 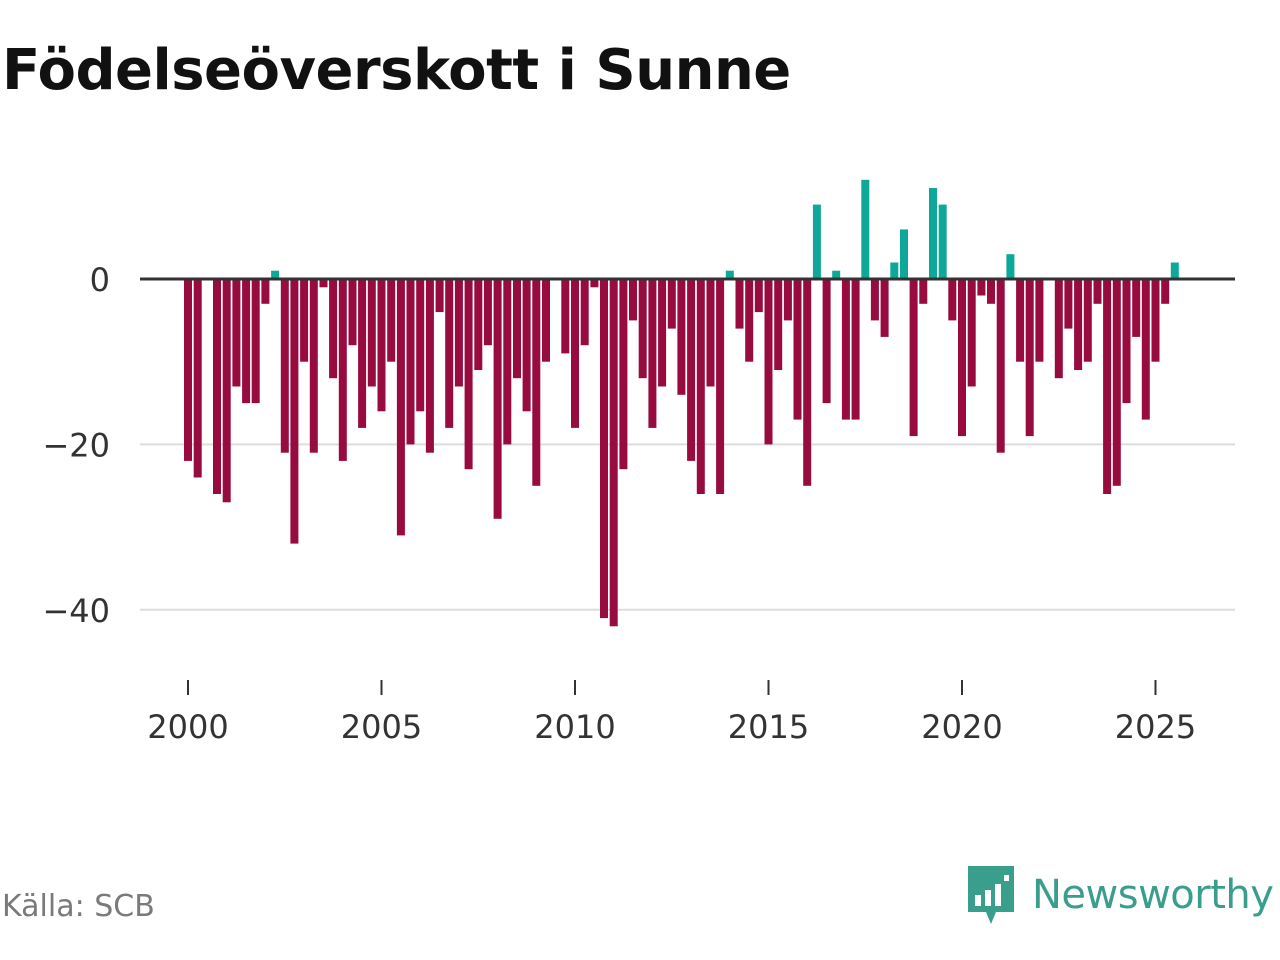 I want to click on x-tick-label: 2025, so click(x=1155, y=727).